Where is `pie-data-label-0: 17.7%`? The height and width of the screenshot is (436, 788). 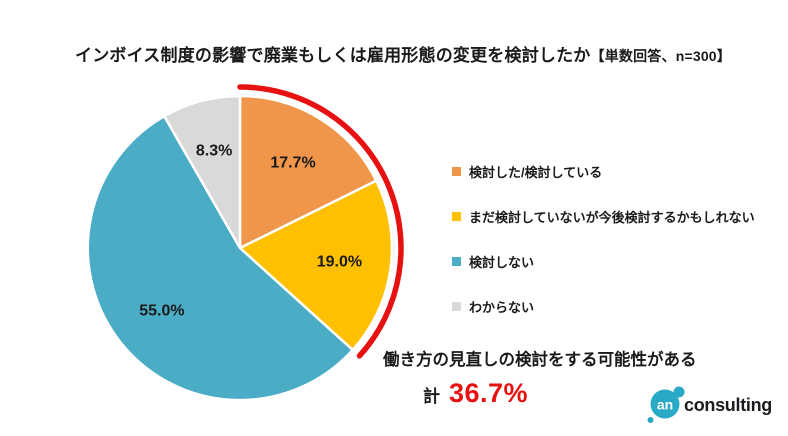
pie-data-label-0: 17.7% is located at coordinates (292, 162).